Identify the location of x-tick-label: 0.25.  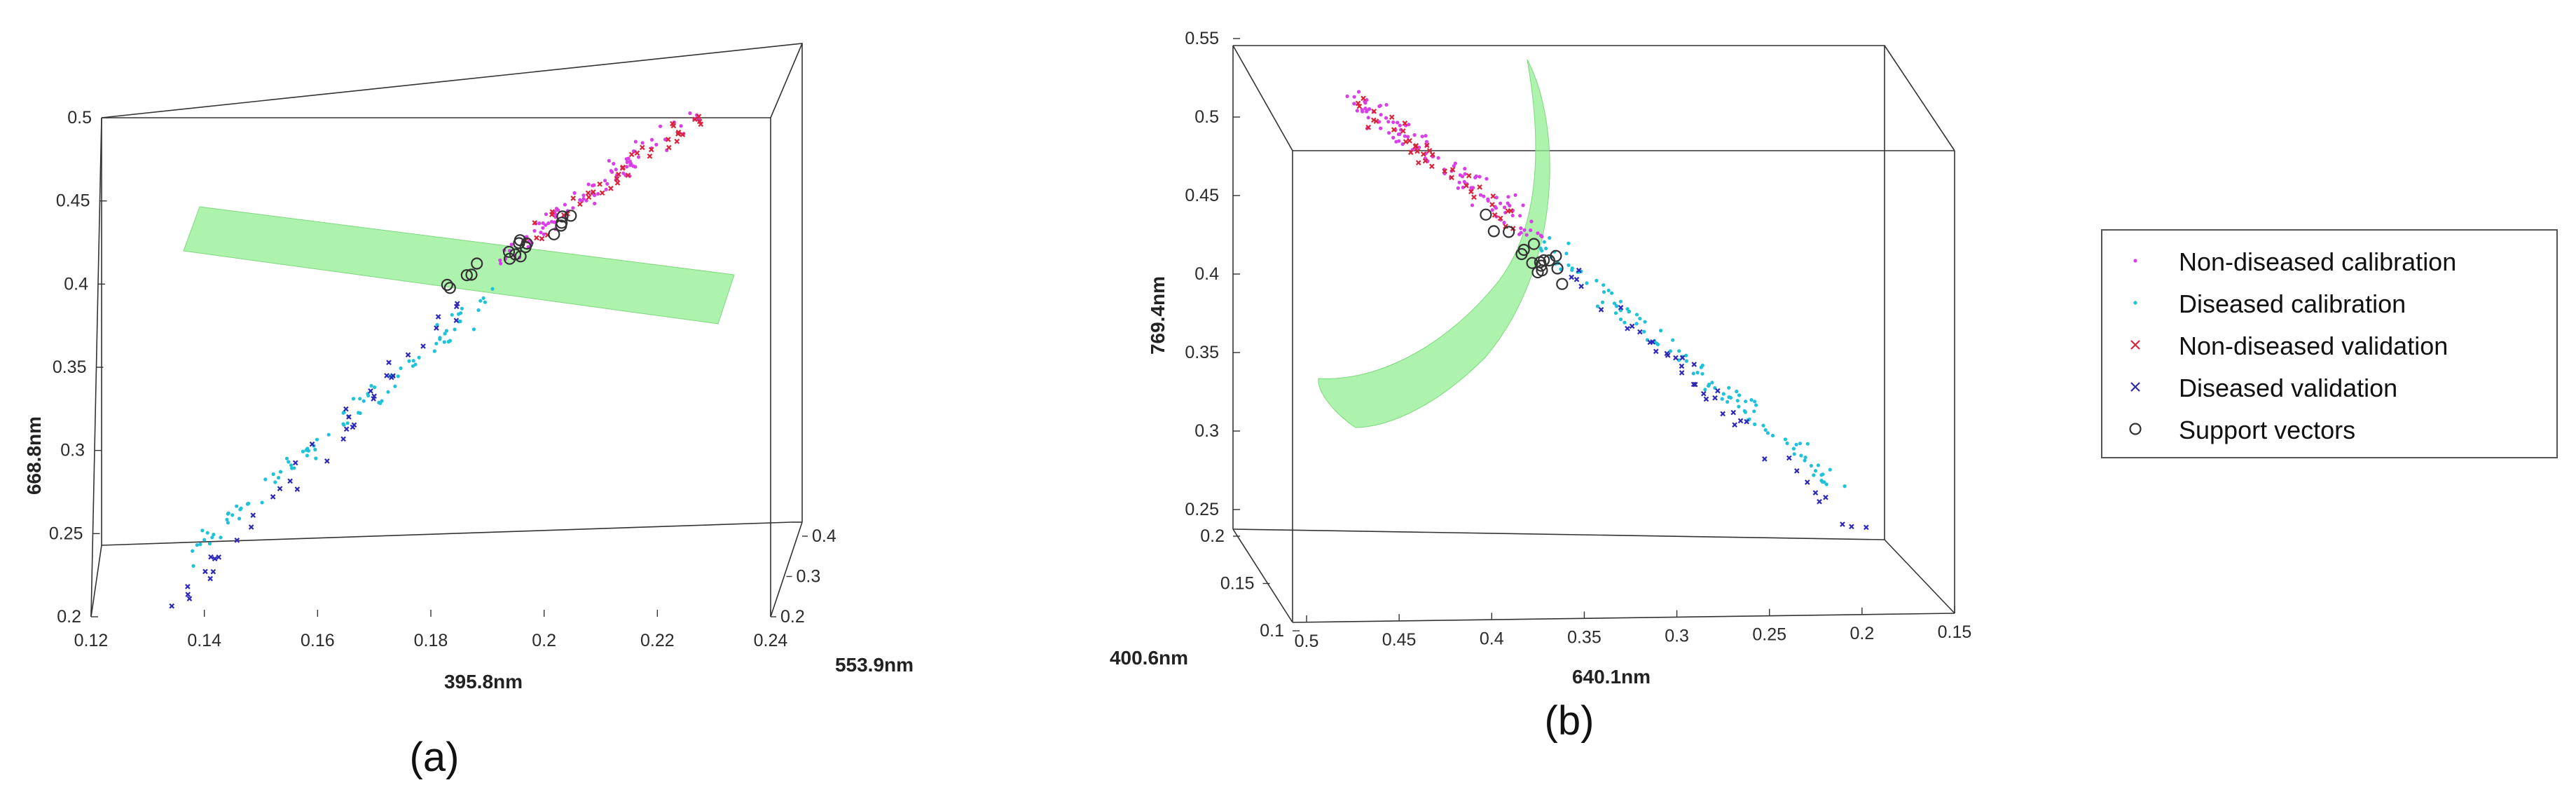
(1769, 635).